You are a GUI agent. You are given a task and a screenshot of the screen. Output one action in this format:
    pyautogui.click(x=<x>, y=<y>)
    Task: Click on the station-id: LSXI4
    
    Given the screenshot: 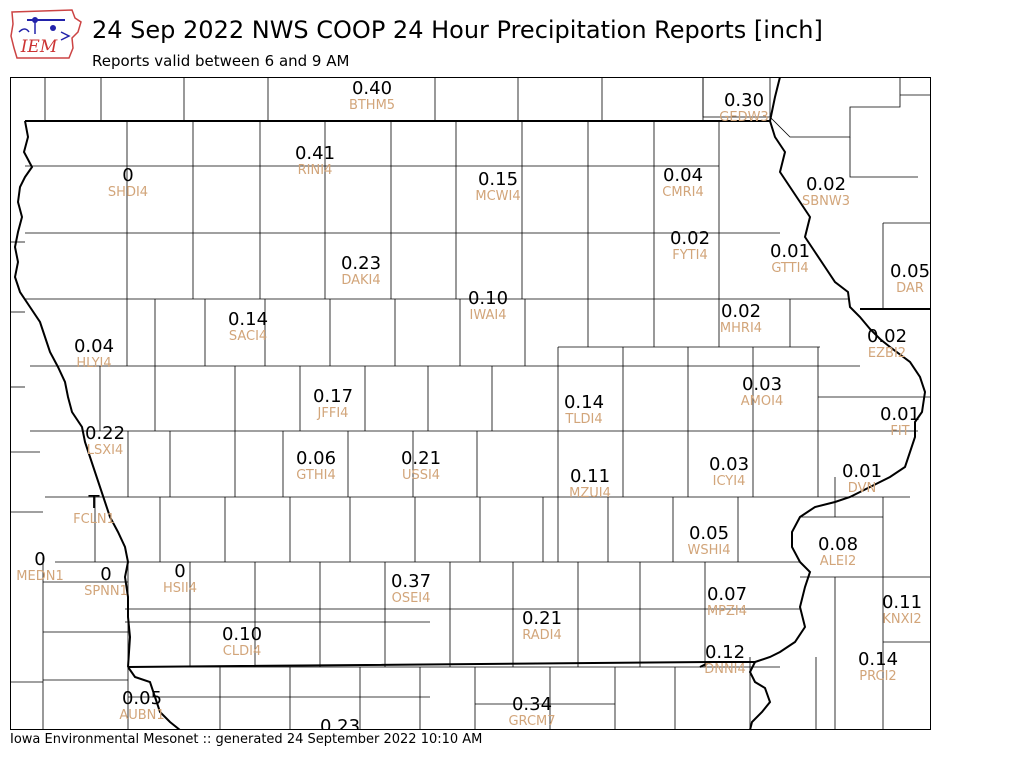 What is the action you would take?
    pyautogui.click(x=105, y=450)
    